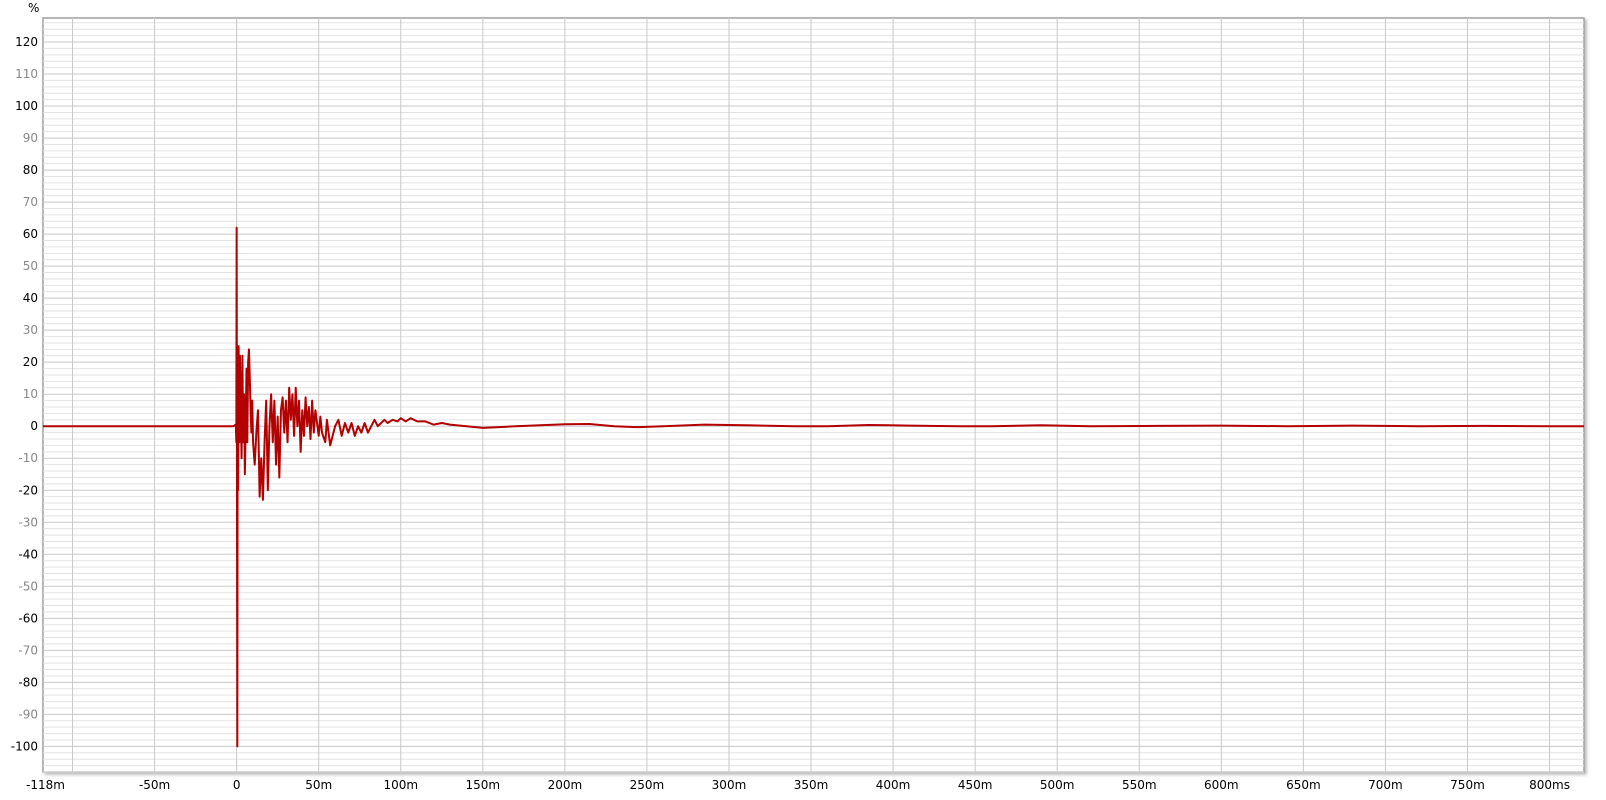  What do you see at coordinates (30, 138) in the screenshot?
I see `y-tick-label: 90` at bounding box center [30, 138].